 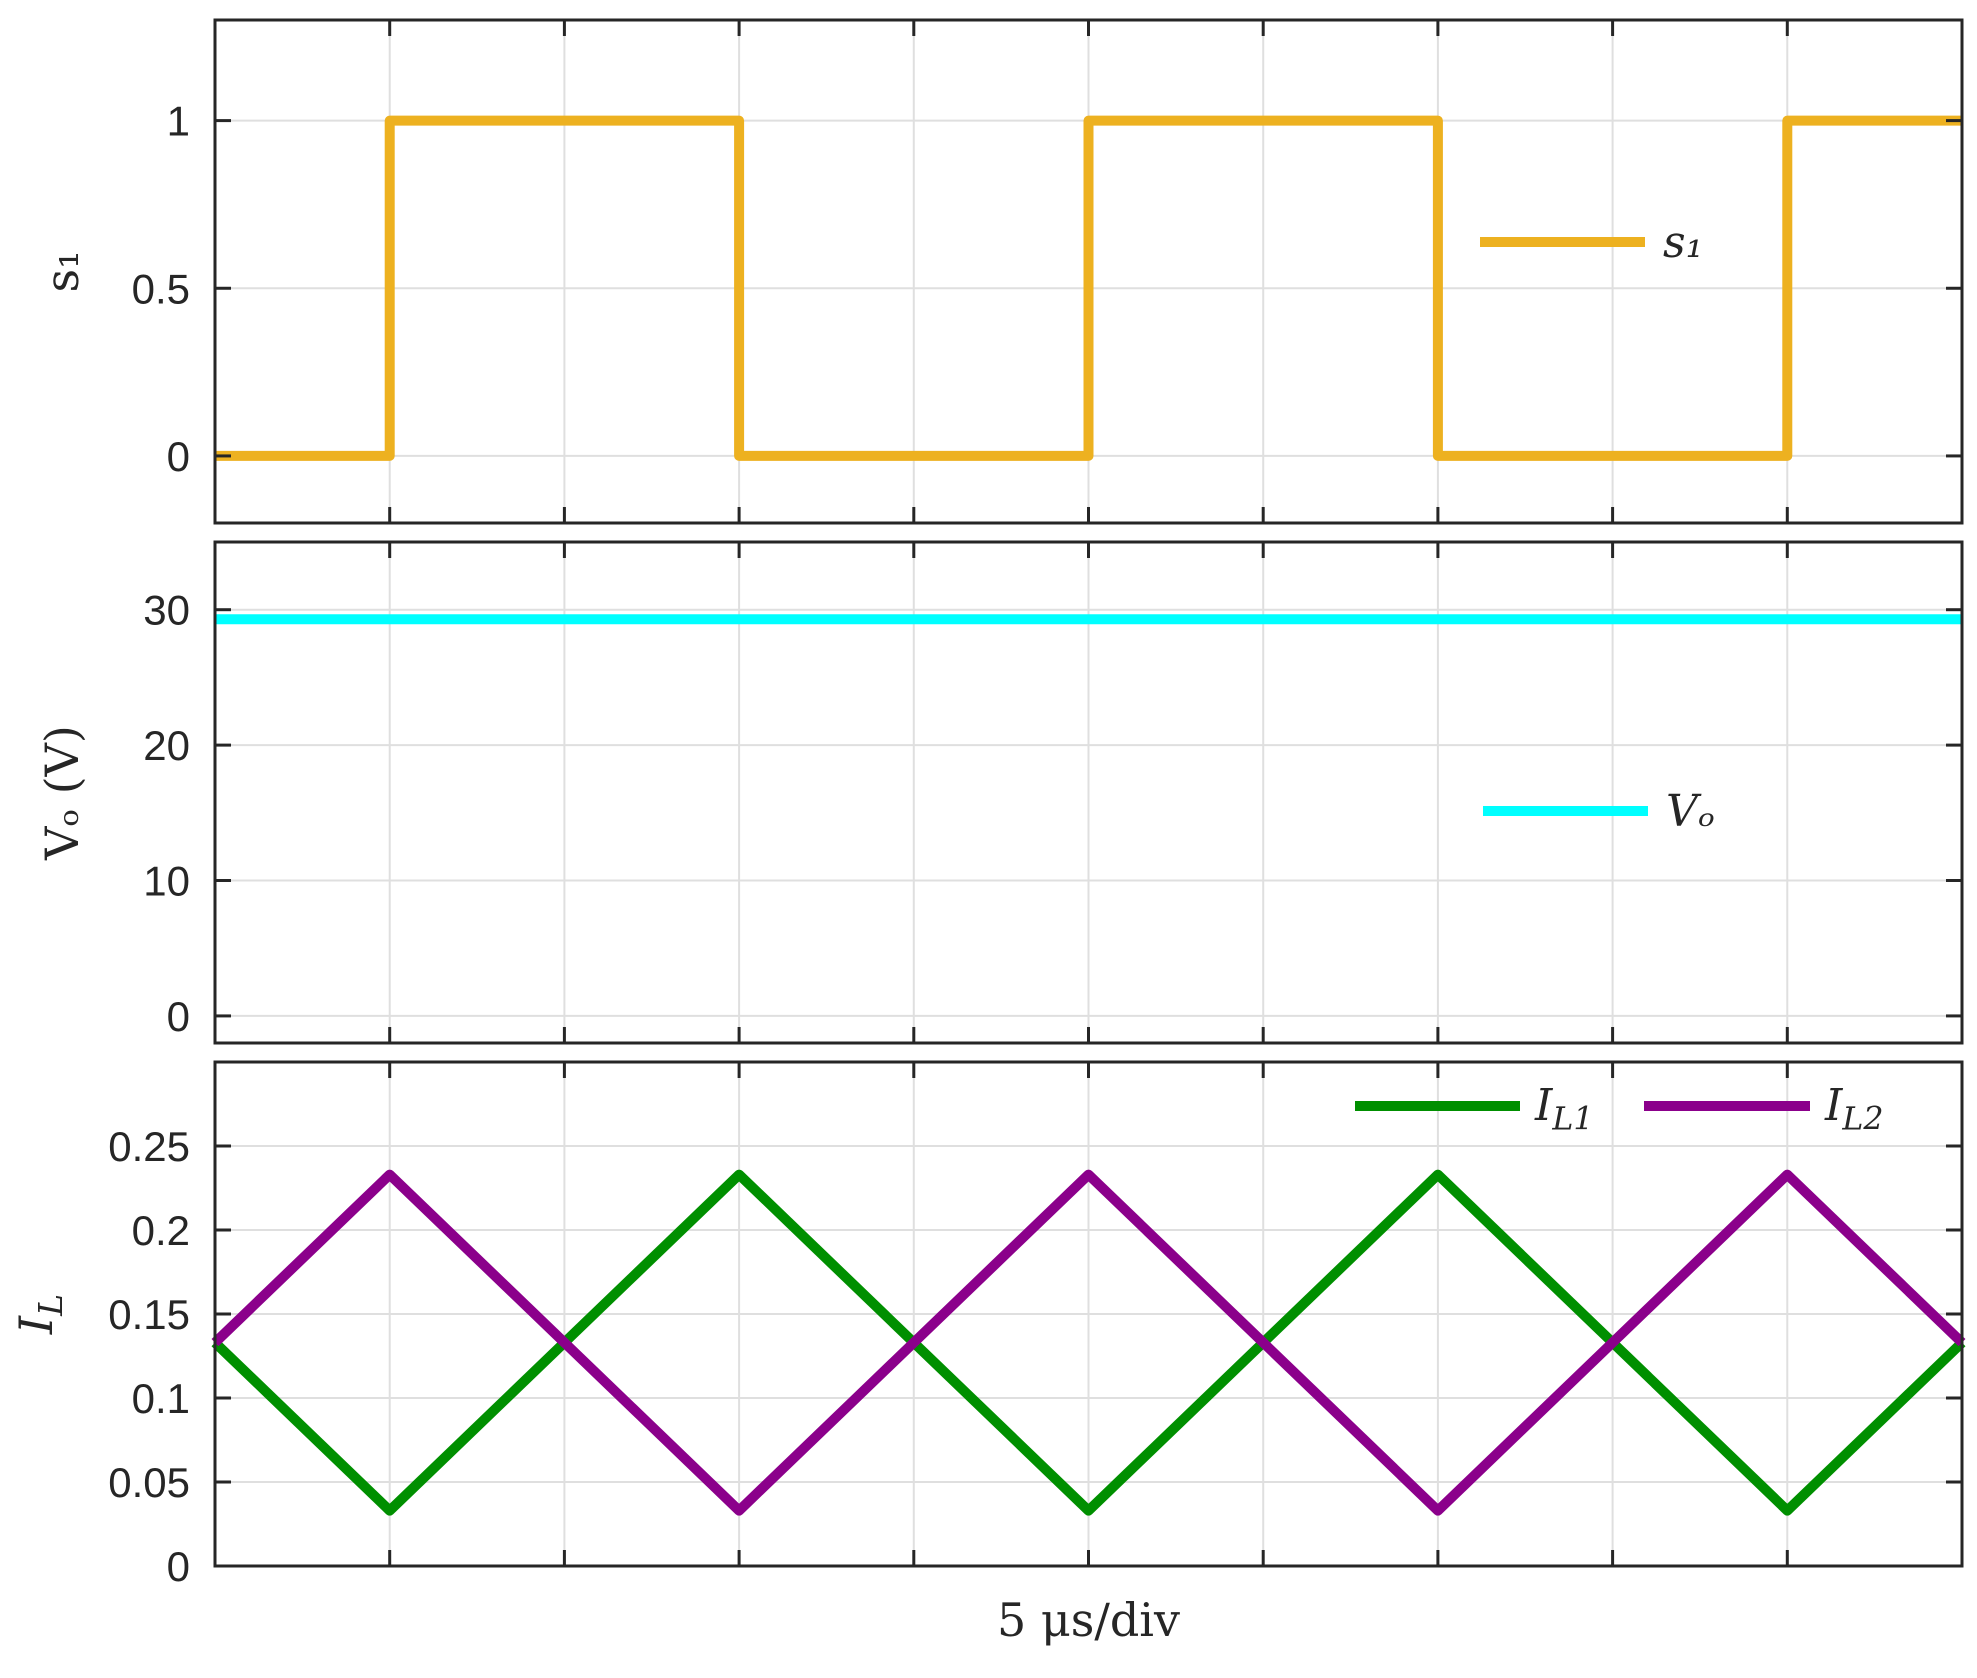 I want to click on legend-vo: Vₒ, so click(x=1599, y=811).